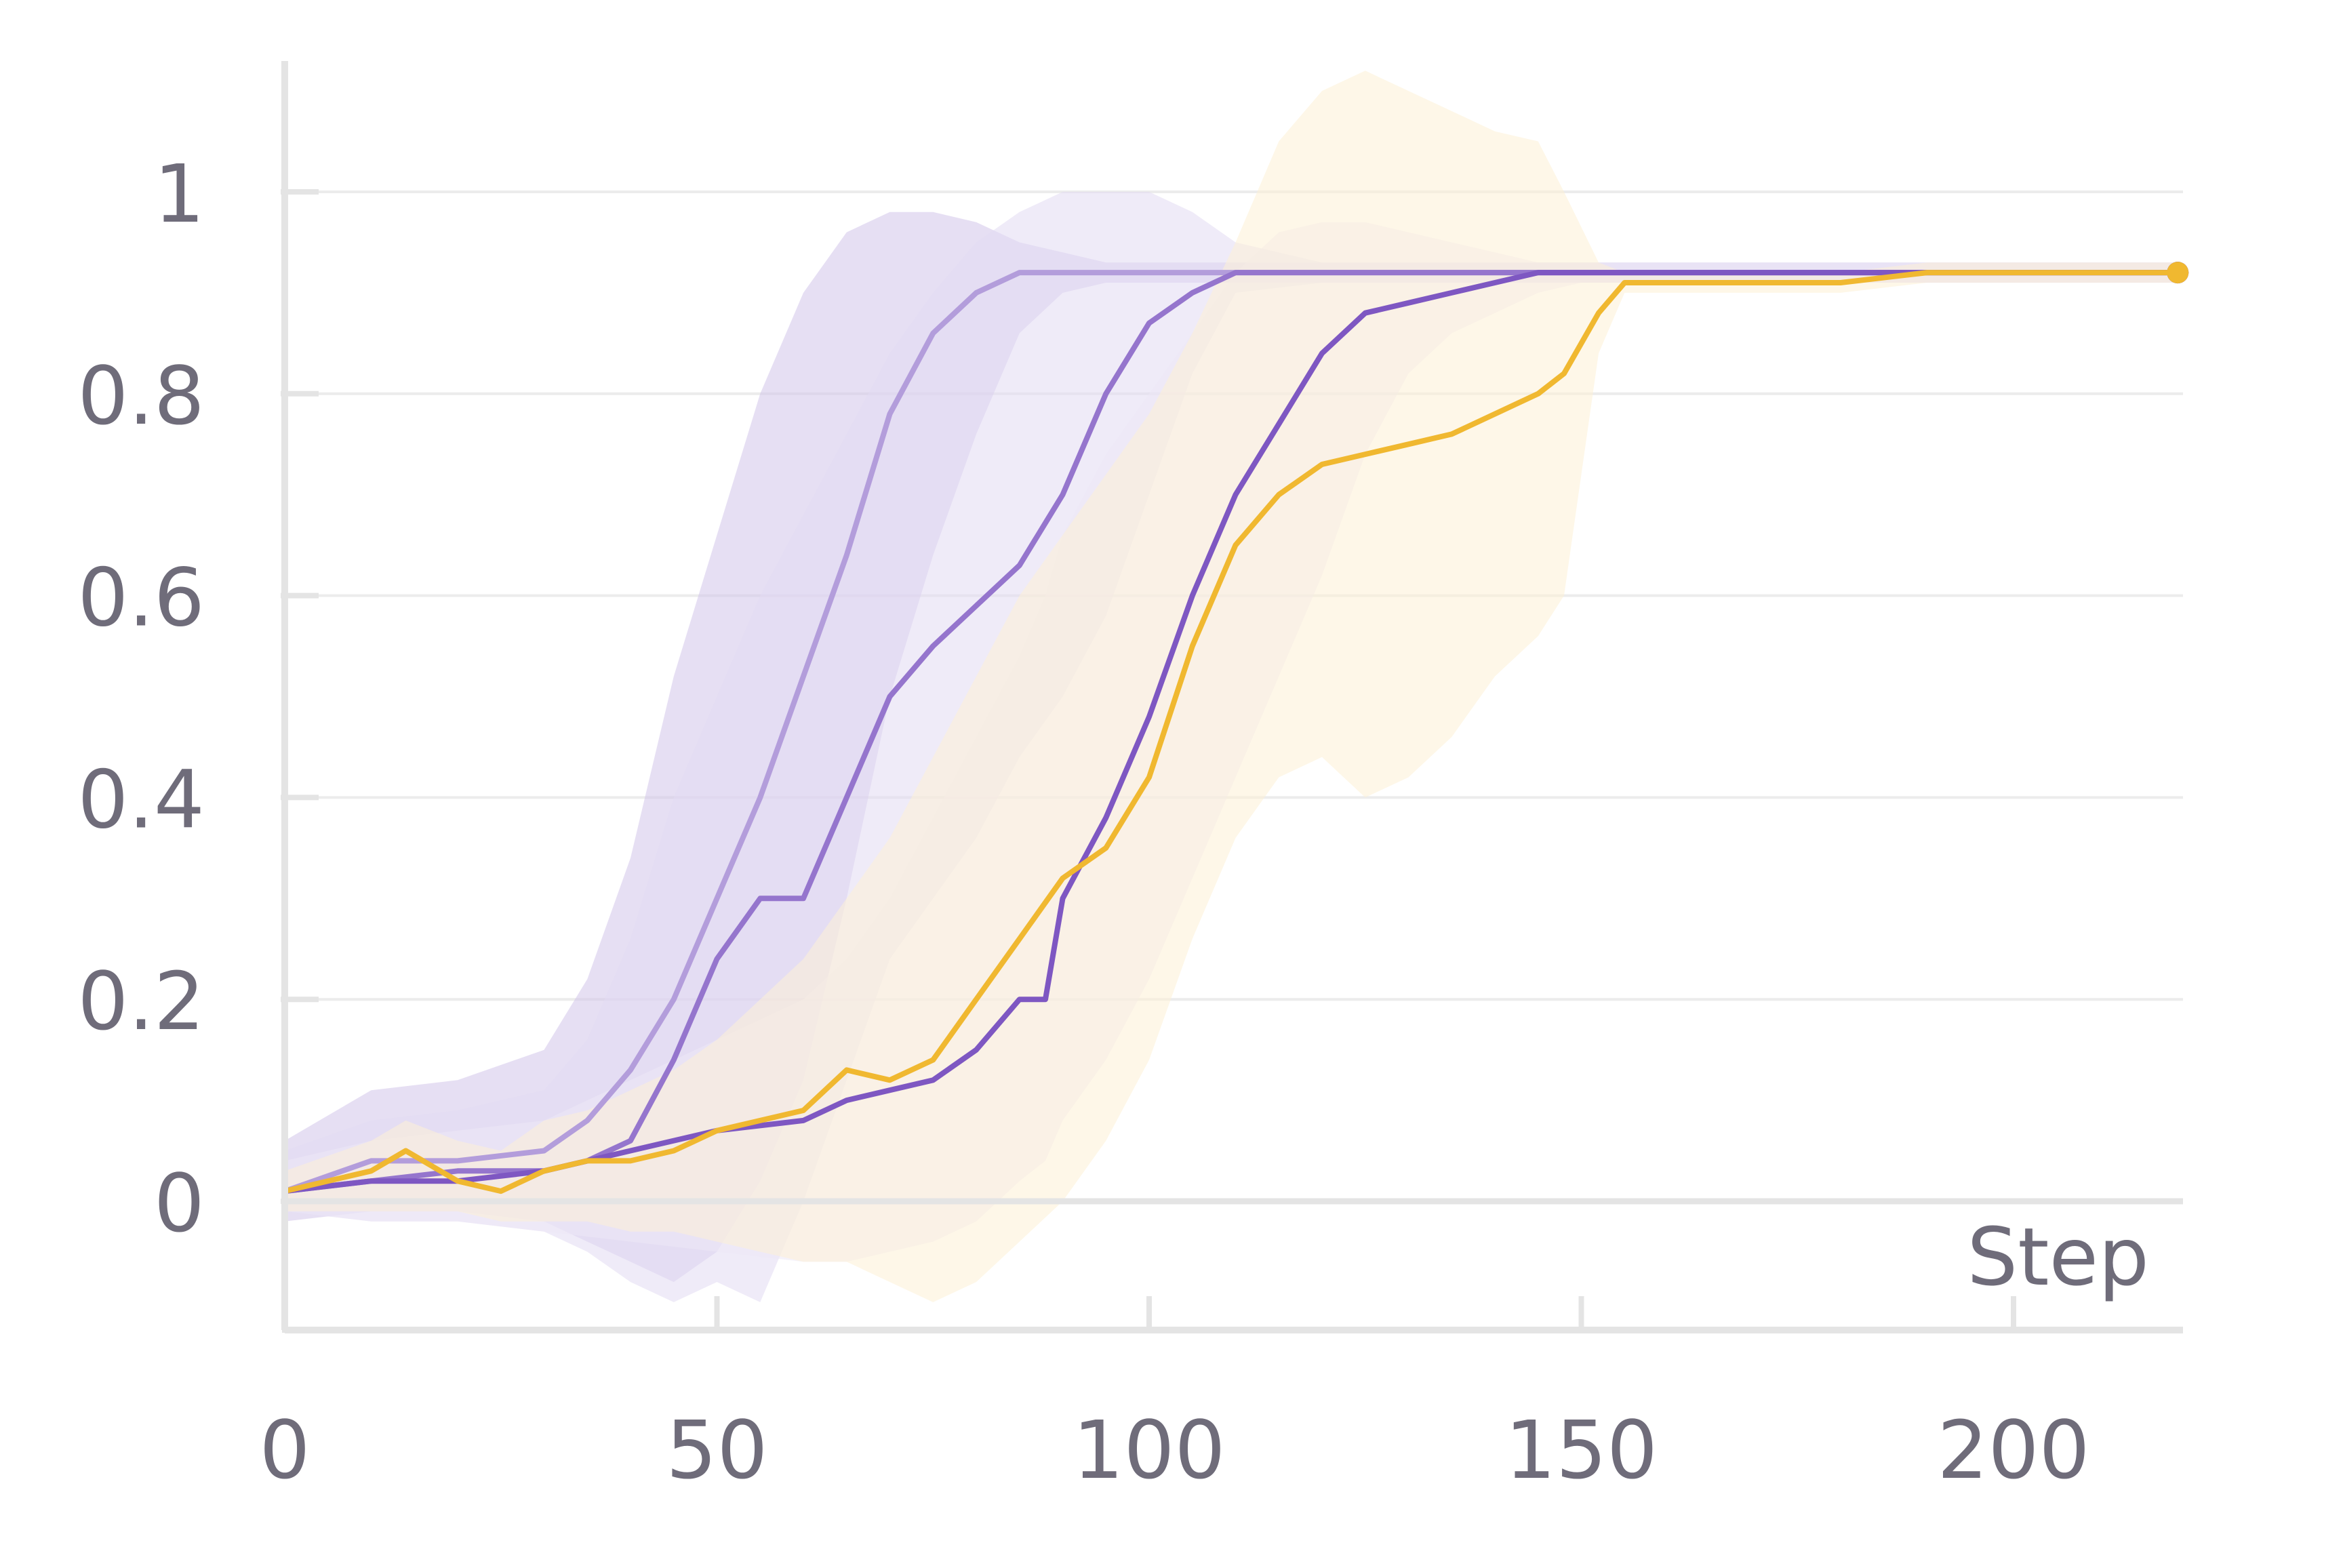 The width and height of the screenshot is (2343, 1568). I want to click on y-tick-label: 0.4, so click(141, 799).